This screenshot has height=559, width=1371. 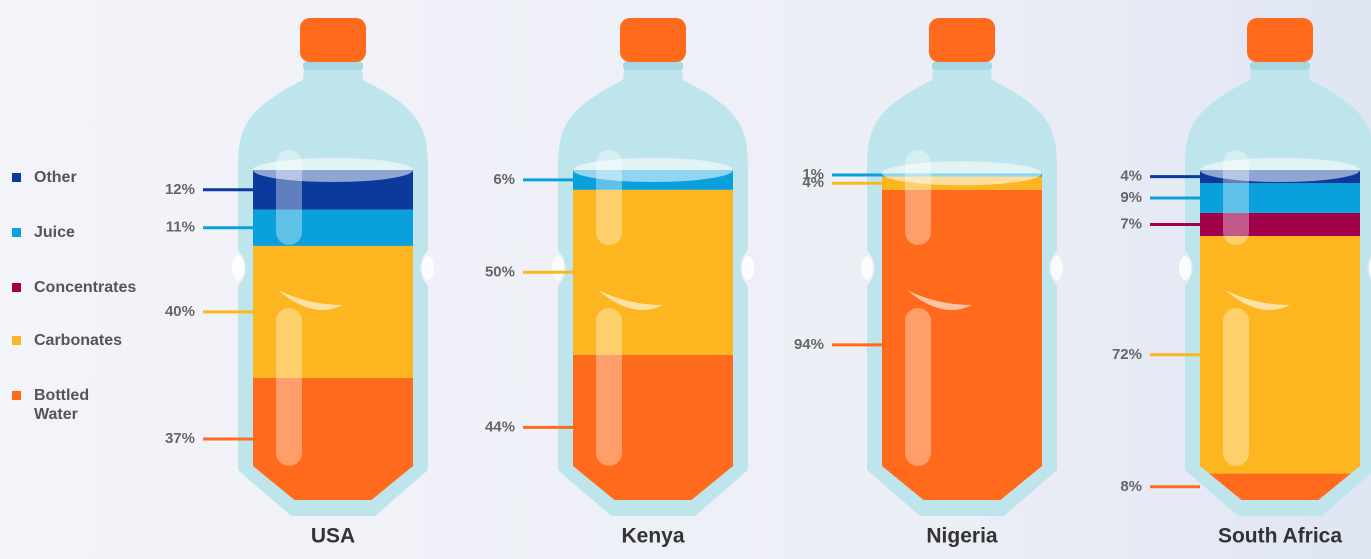 What do you see at coordinates (82, 232) in the screenshot?
I see `legend-item: Juice` at bounding box center [82, 232].